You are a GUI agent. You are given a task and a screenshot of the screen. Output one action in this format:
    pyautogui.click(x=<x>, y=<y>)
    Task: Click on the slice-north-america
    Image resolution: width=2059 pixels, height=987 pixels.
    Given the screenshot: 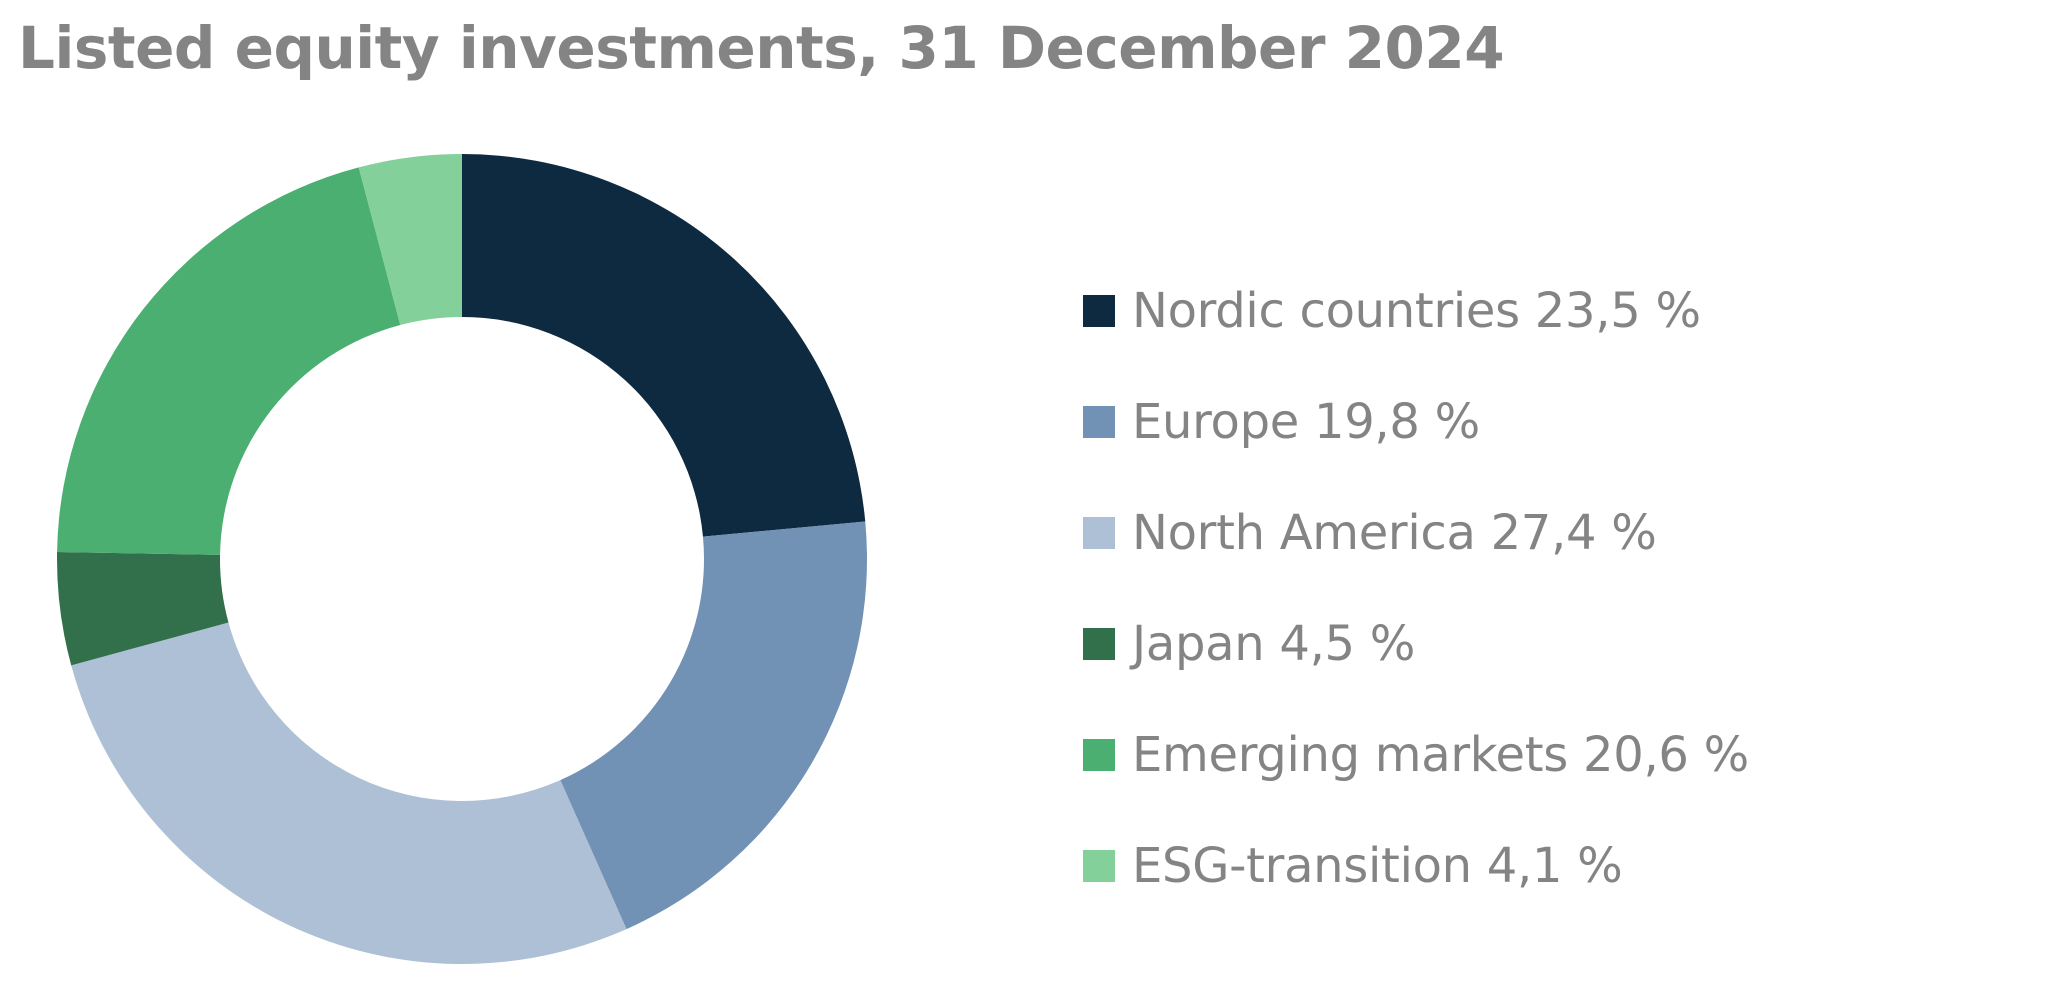 What is the action you would take?
    pyautogui.click(x=349, y=793)
    